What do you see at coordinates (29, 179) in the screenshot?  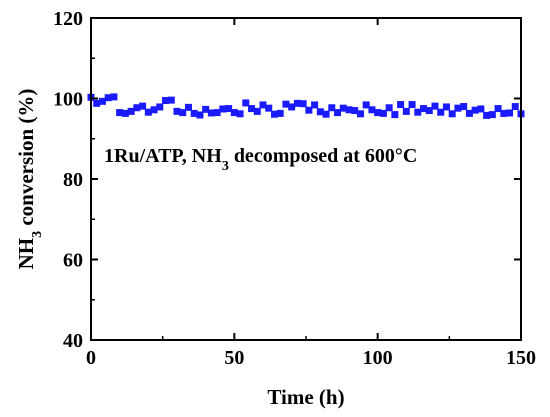 I see `y-axis-title: NH3 conversion (%)` at bounding box center [29, 179].